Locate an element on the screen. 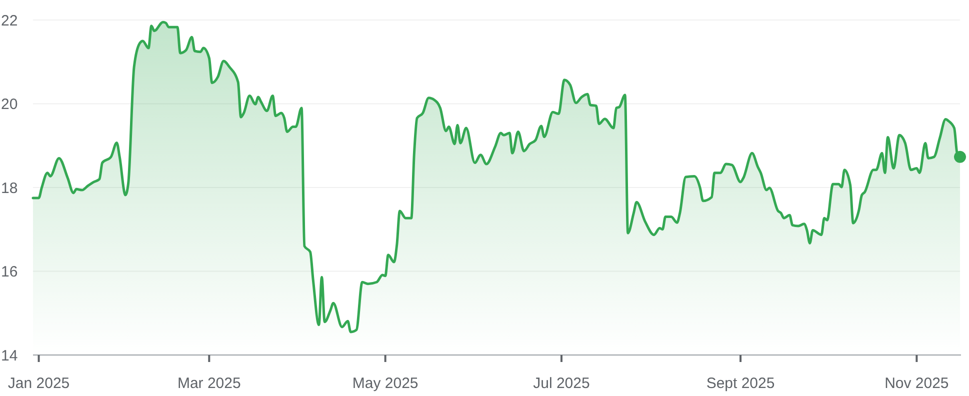 This screenshot has width=969, height=396. x-tick-label: May 2025 is located at coordinates (385, 383).